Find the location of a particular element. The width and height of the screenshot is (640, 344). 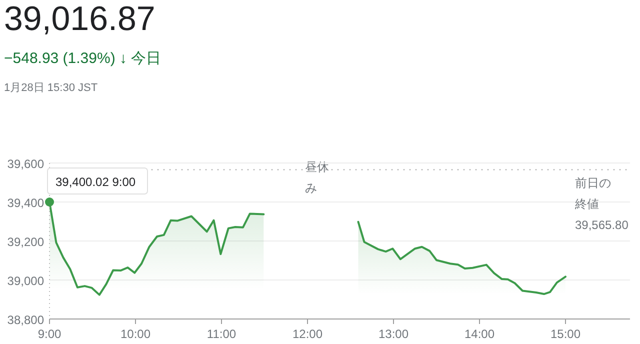

y-tick-label: 39,400 is located at coordinates (25, 203).